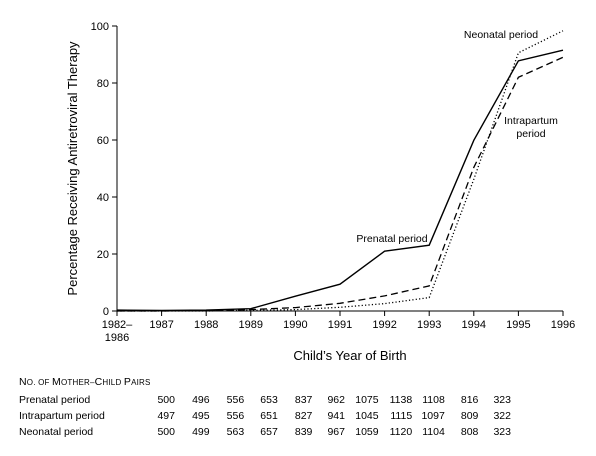  Describe the element at coordinates (201, 432) in the screenshot. I see `pairs-cell: 499` at that location.